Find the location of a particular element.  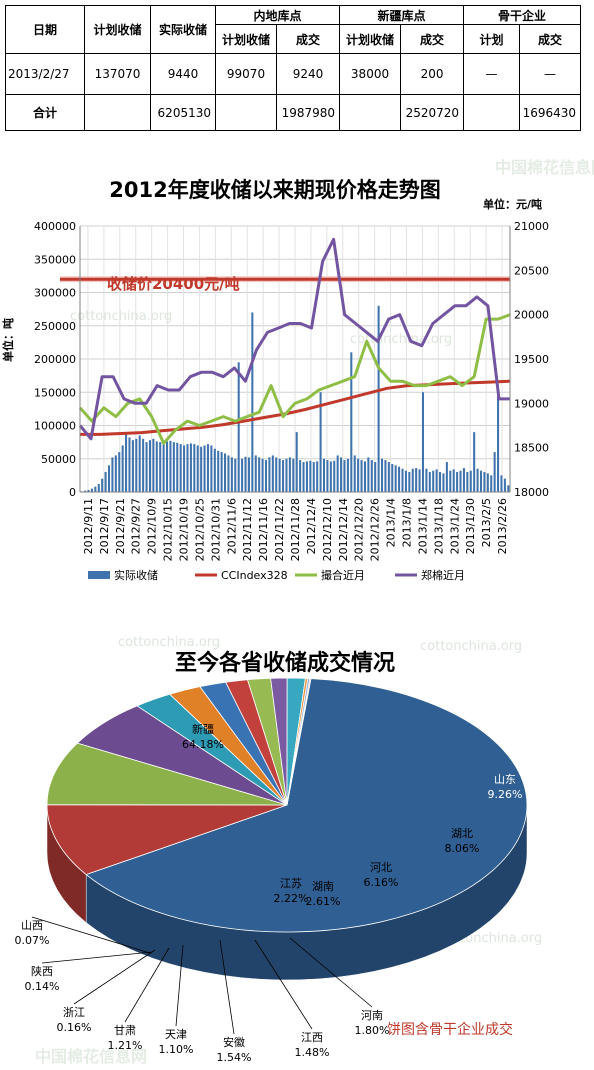

pie-label-name: 江西 is located at coordinates (312, 1037).